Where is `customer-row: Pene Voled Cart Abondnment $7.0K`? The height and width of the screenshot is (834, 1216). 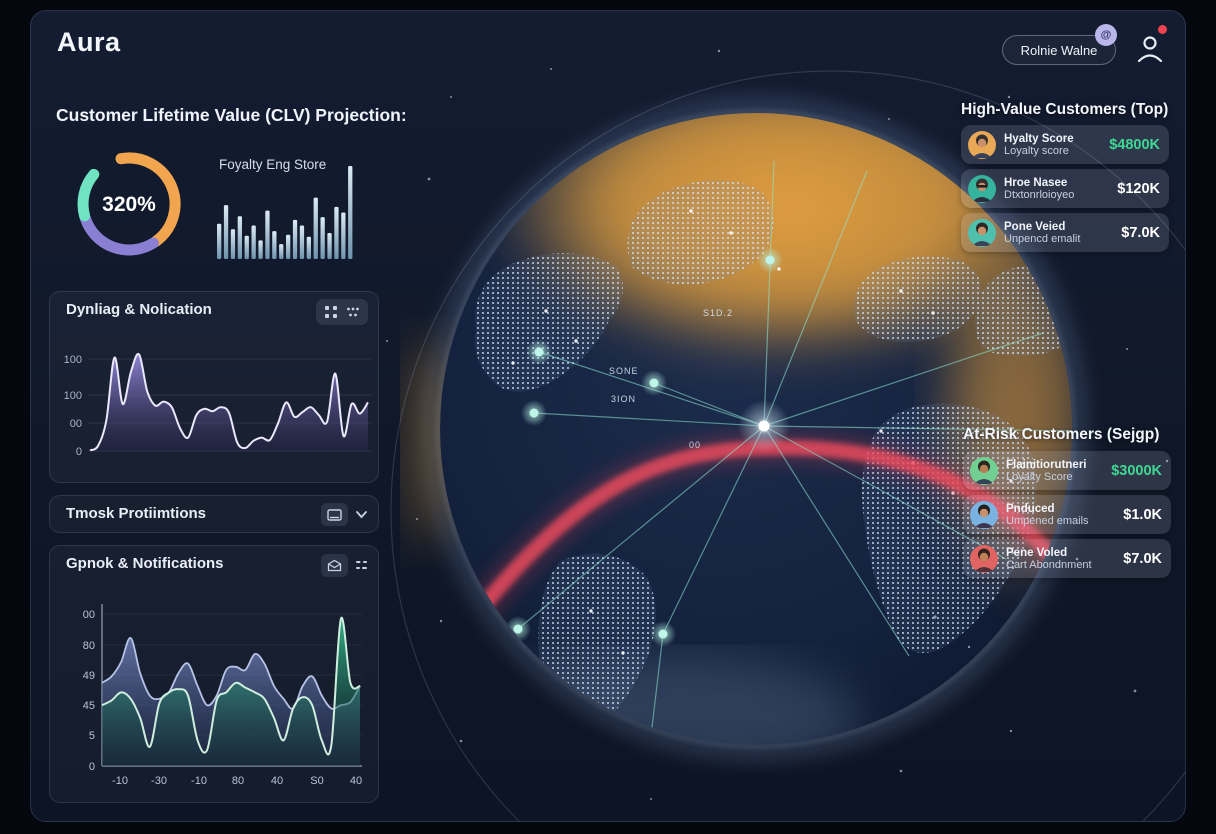
customer-row: Pene Voled Cart Abondnment $7.0K is located at coordinates (1067, 558).